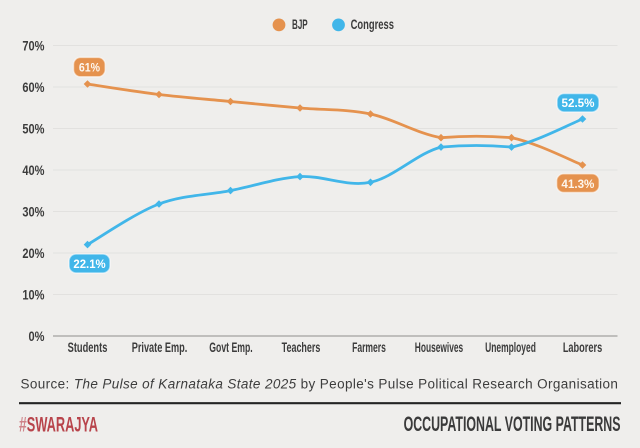  What do you see at coordinates (439, 348) in the screenshot?
I see `svg-text: Housewives` at bounding box center [439, 348].